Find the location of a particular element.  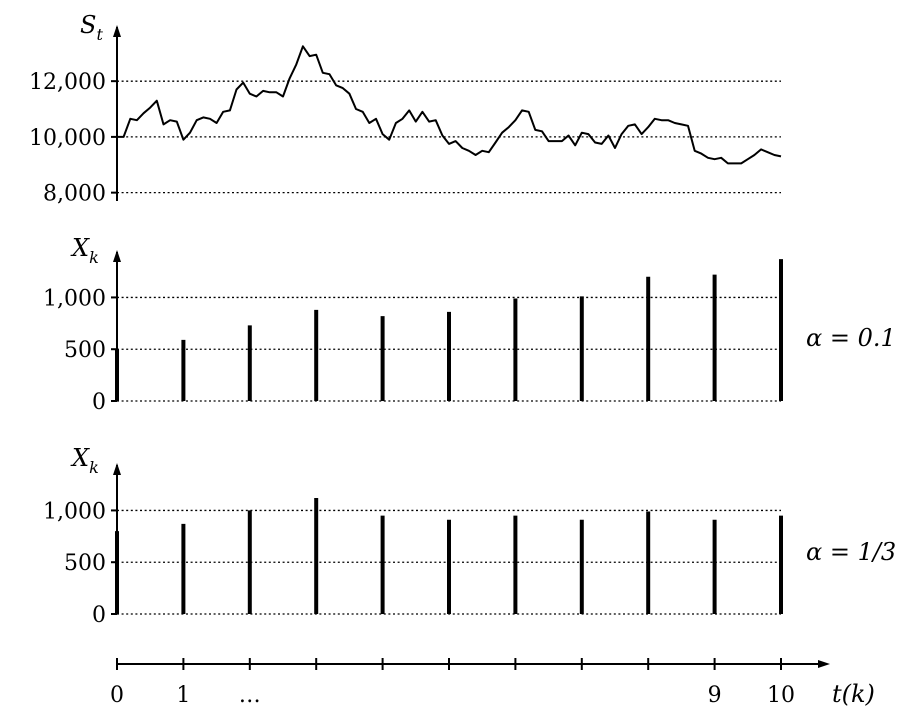

price-series-line is located at coordinates (449, 105).